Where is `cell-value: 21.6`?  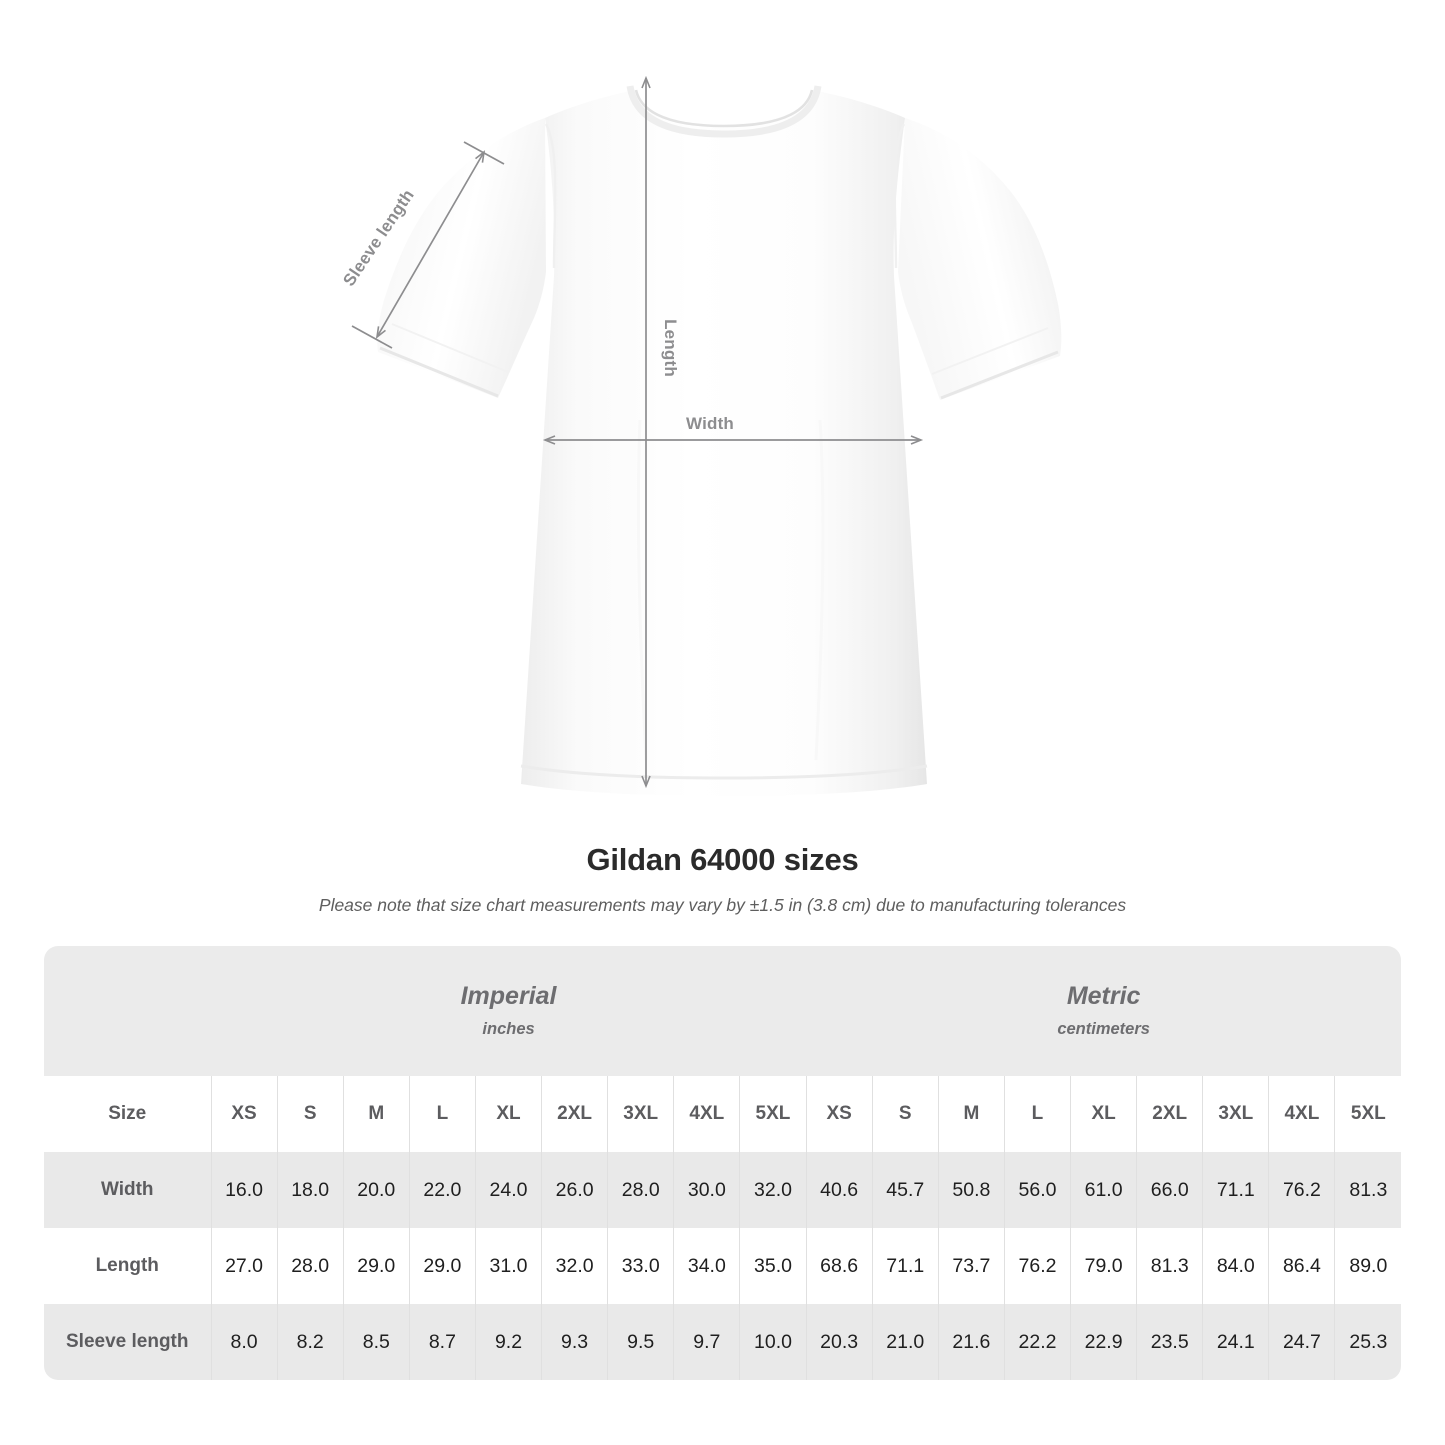 cell-value: 21.6 is located at coordinates (971, 1342).